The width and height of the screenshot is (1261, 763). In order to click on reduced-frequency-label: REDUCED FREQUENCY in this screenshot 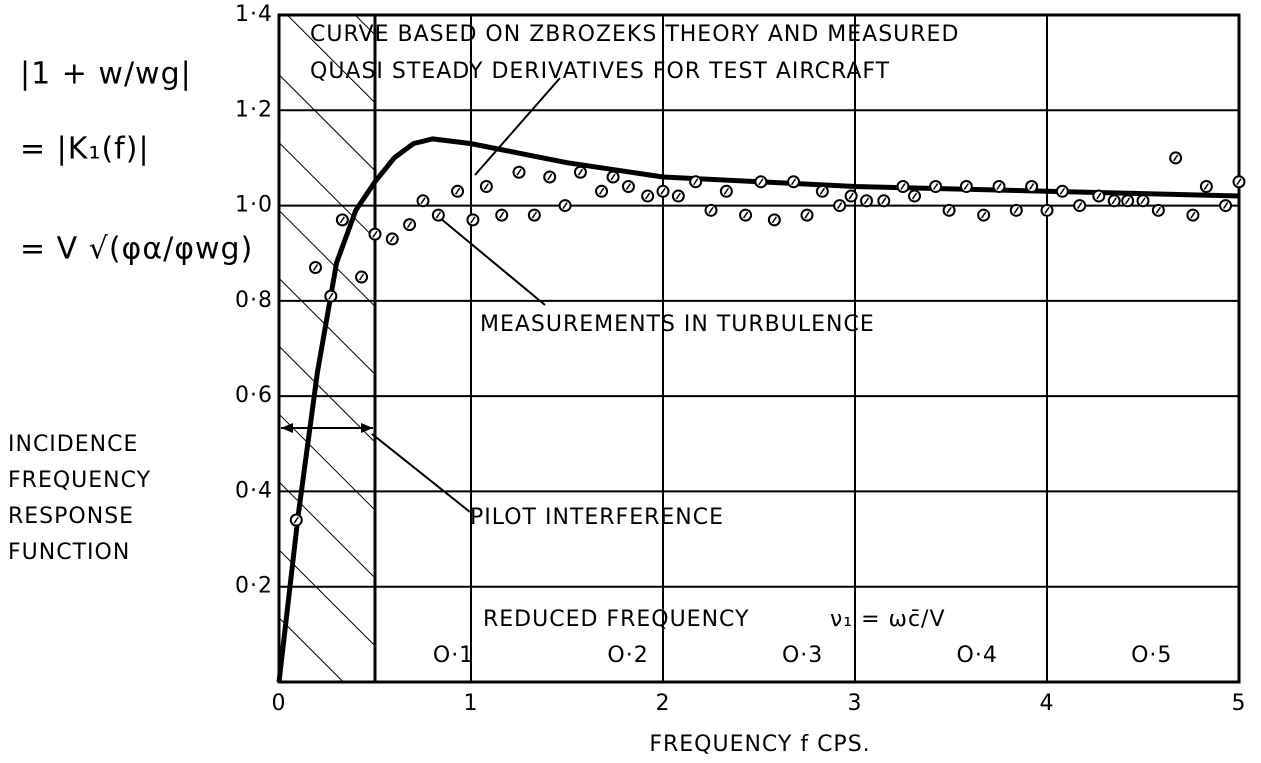, I will do `click(616, 619)`.